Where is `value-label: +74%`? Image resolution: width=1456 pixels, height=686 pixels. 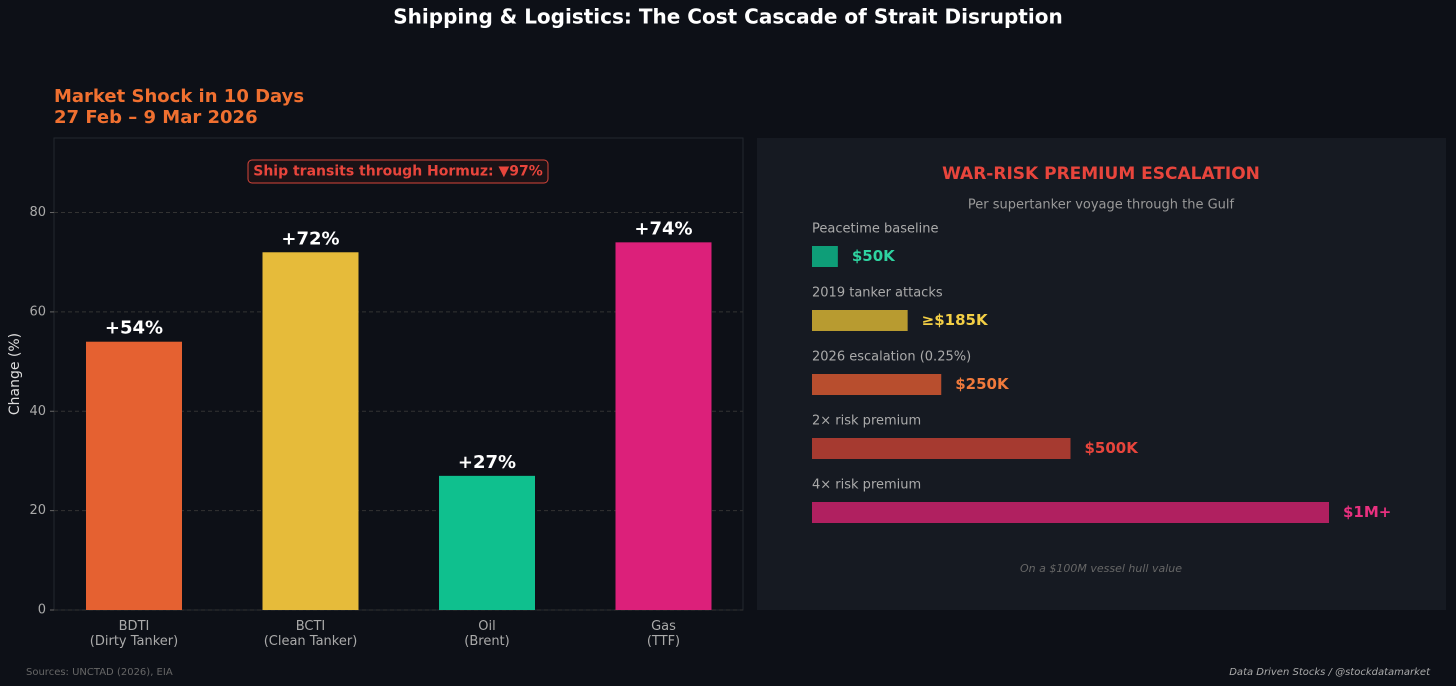 value-label: +74% is located at coordinates (663, 228).